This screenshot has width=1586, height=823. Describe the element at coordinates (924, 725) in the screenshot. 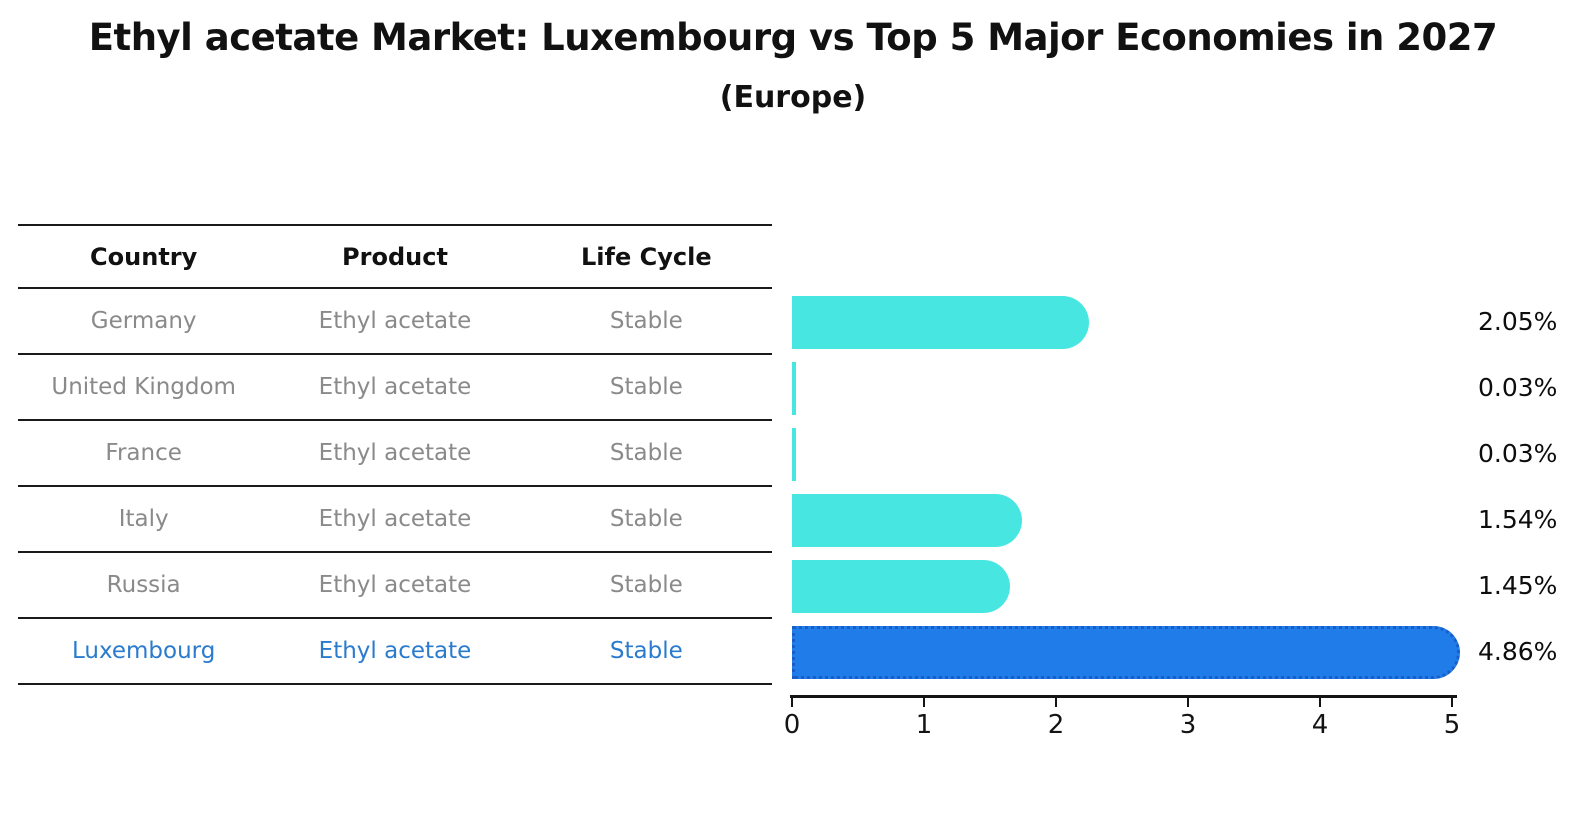

I see `tick-label: 1` at that location.